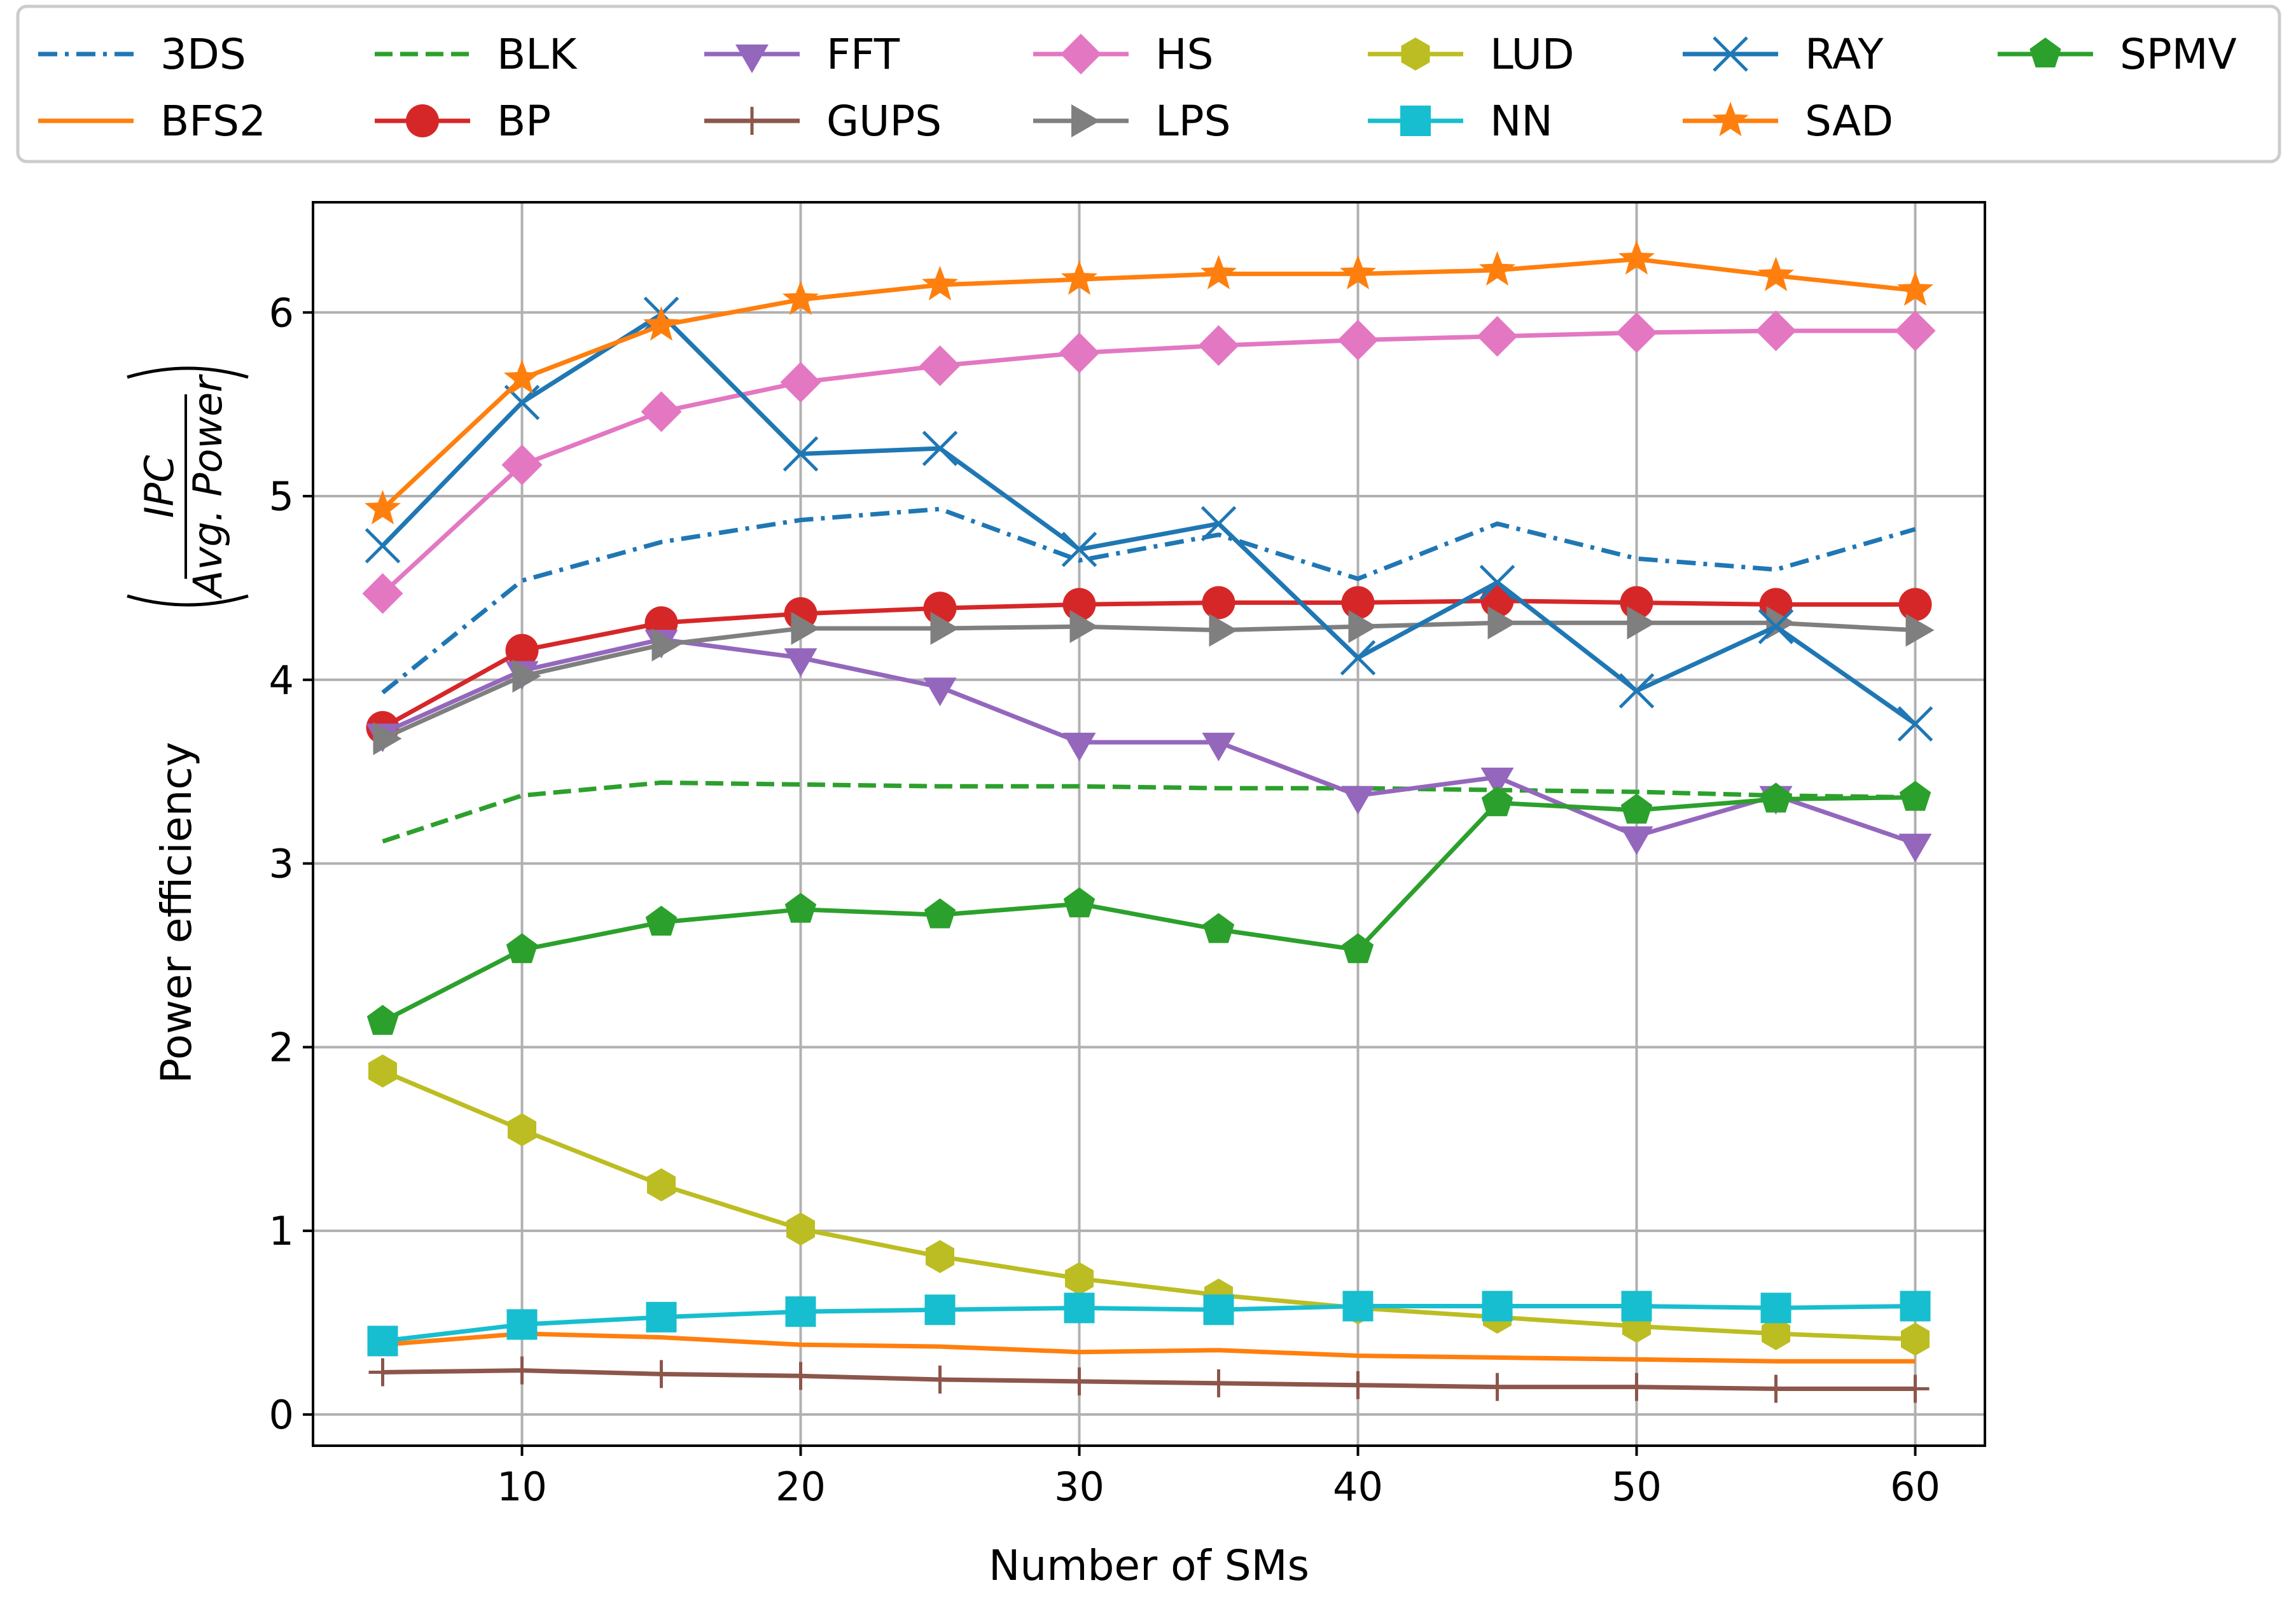 The width and height of the screenshot is (2296, 1599). I want to click on legend-item-blk: BLK, so click(476, 55).